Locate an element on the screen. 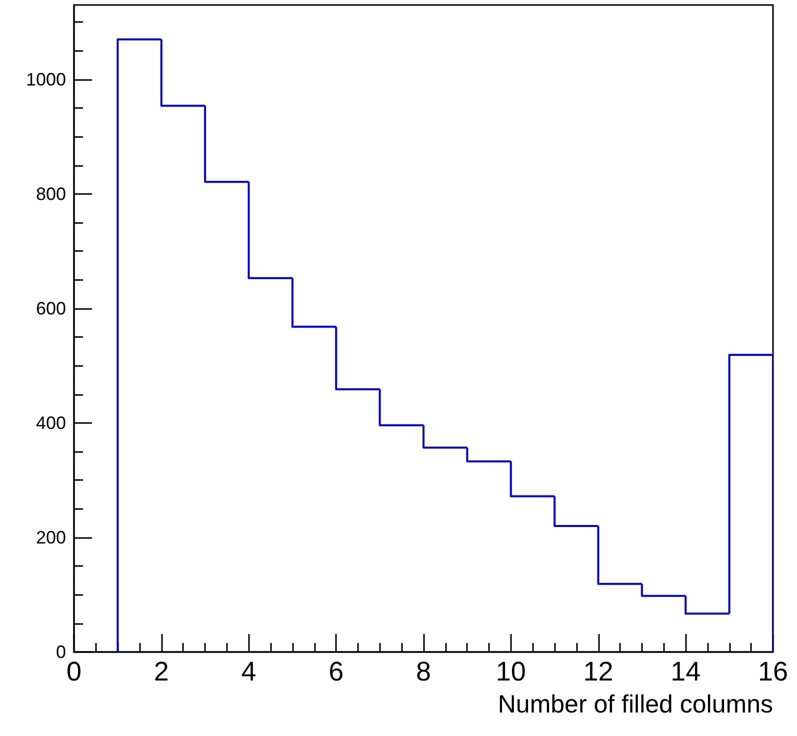  x-tick-label: 2 is located at coordinates (161, 671).